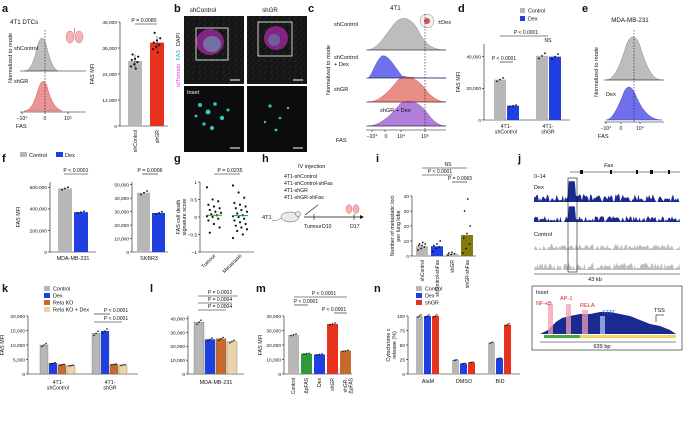 The height and width of the screenshot is (421, 685). I want to click on chart-k-ytick-label: 10,000, so click(17, 346).